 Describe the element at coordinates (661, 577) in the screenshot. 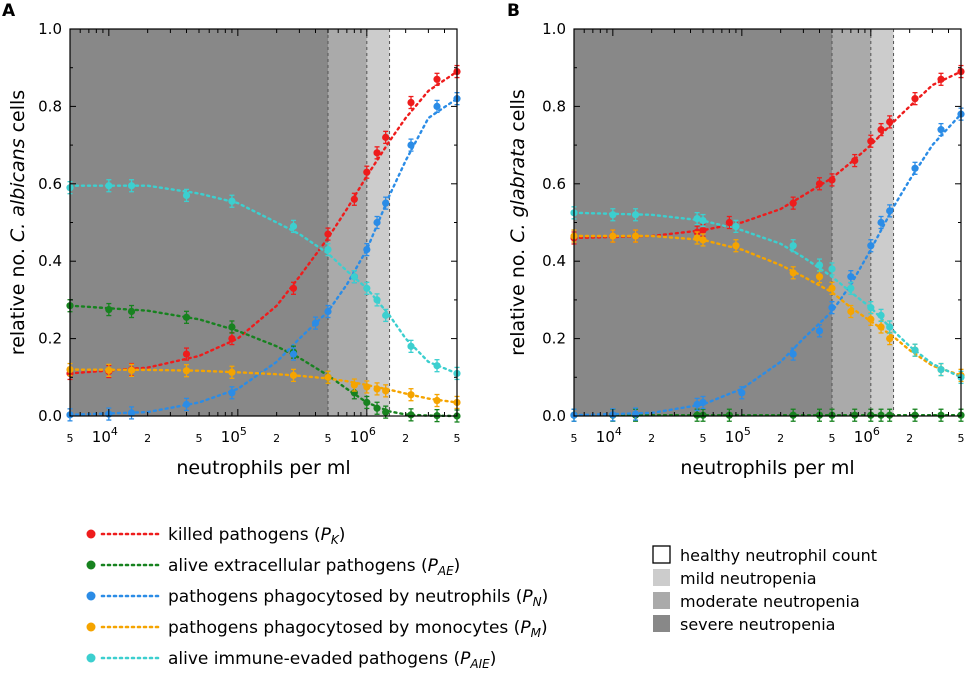

I see `shade-swatch` at that location.